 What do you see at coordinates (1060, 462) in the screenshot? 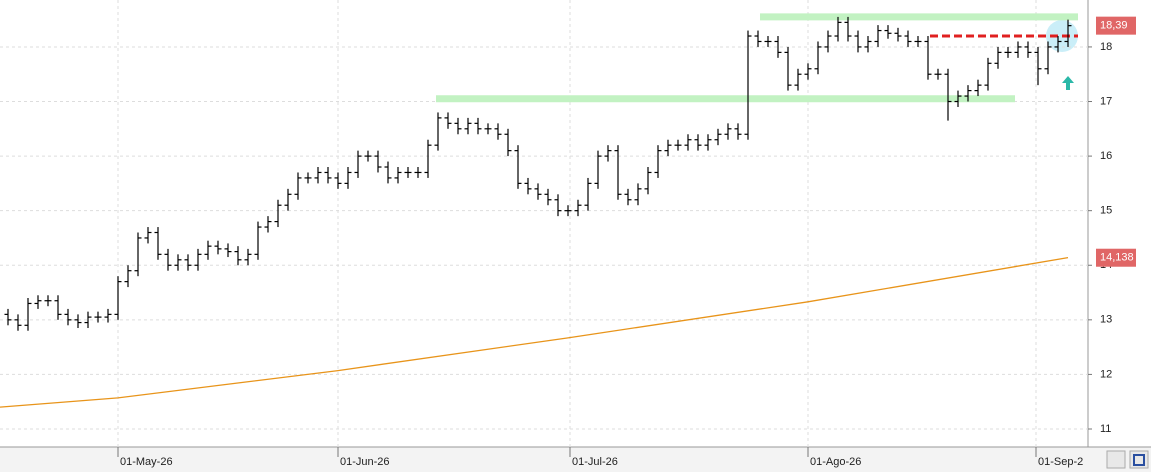
I see `x-tick-label: 01-Sep-2` at bounding box center [1060, 462].